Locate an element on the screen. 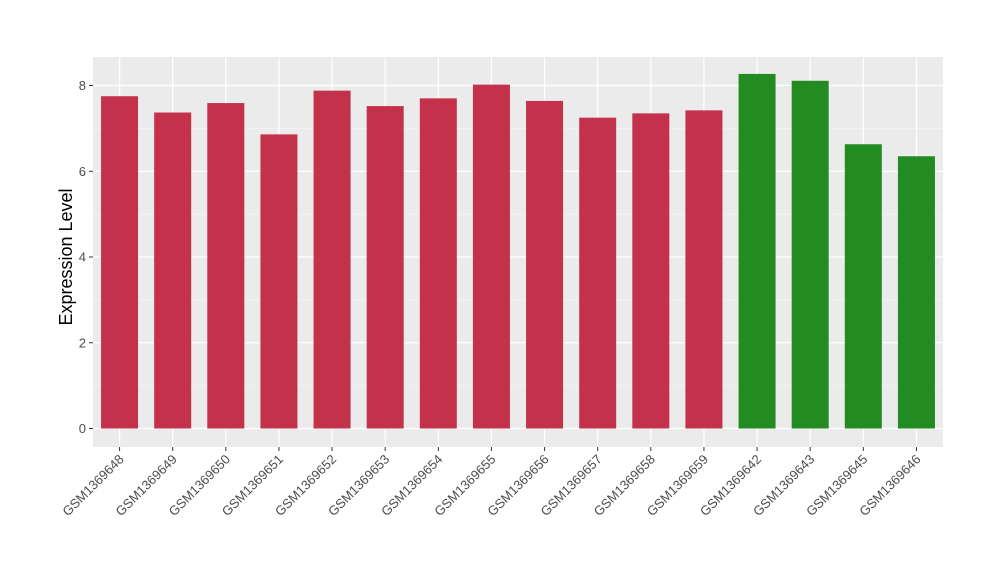 This screenshot has width=1000, height=580. bar-GSM1369655 is located at coordinates (491, 256).